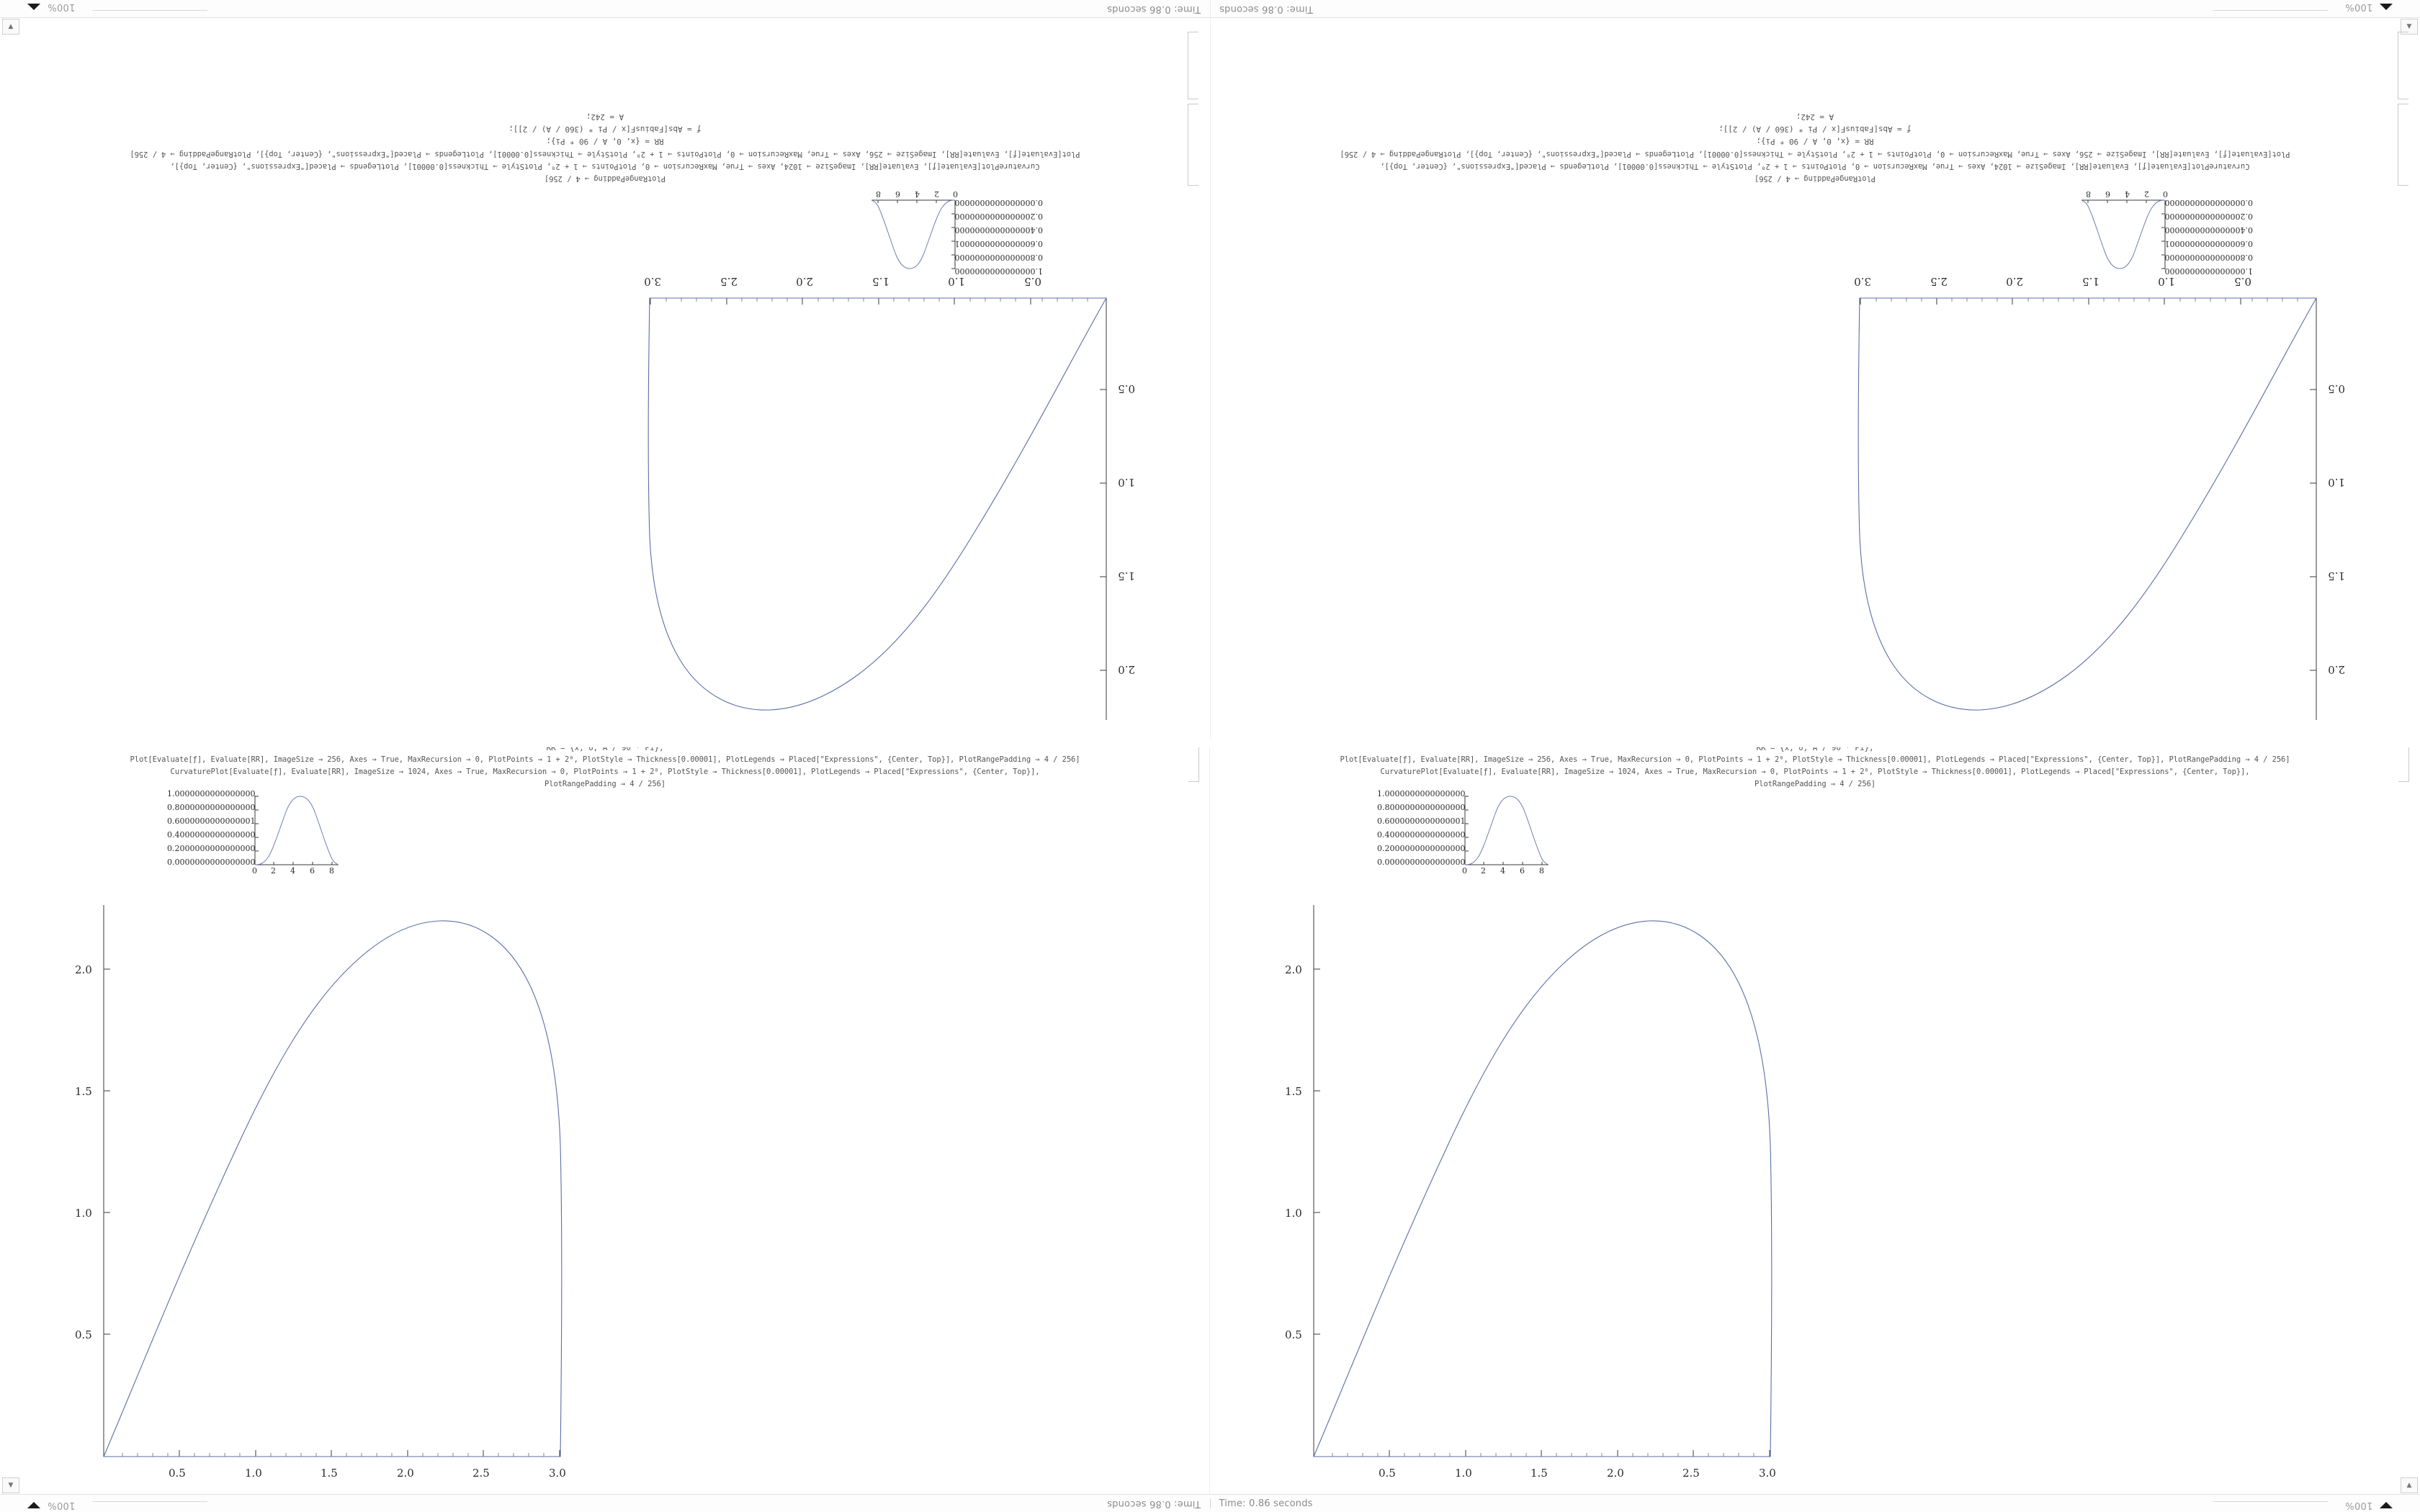 This screenshot has height=1512, width=2420. Describe the element at coordinates (1421, 793) in the screenshot. I see `inset-y-1: 1.0000000000000000` at that location.